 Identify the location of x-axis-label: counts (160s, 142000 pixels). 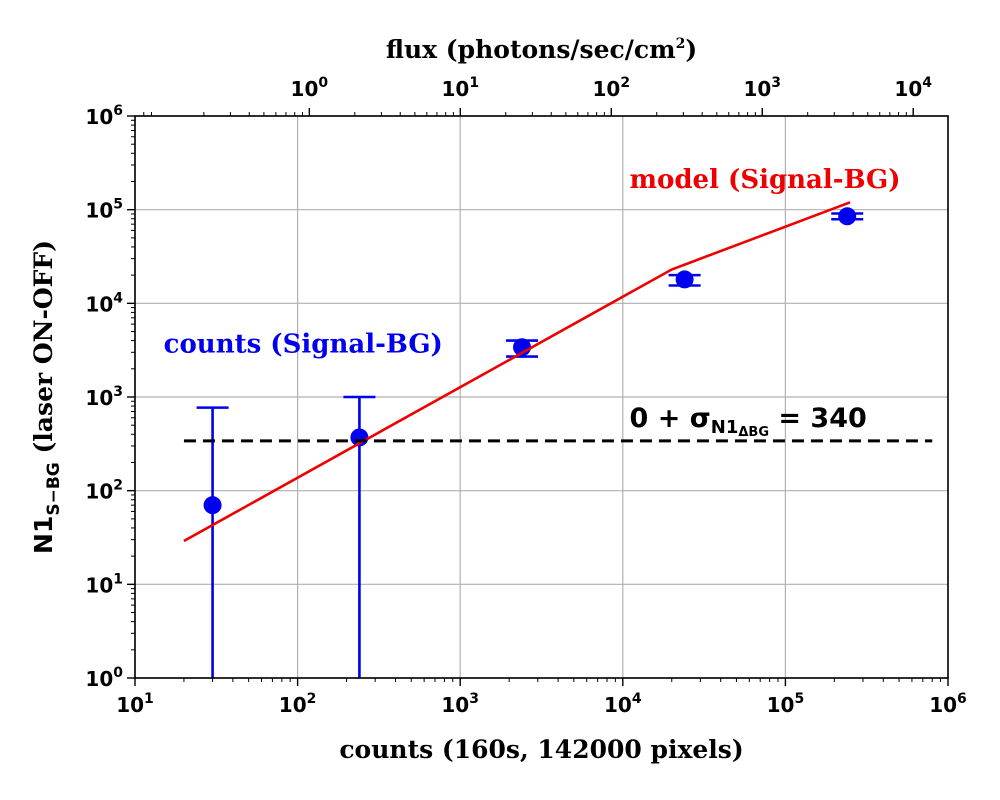
(541, 749).